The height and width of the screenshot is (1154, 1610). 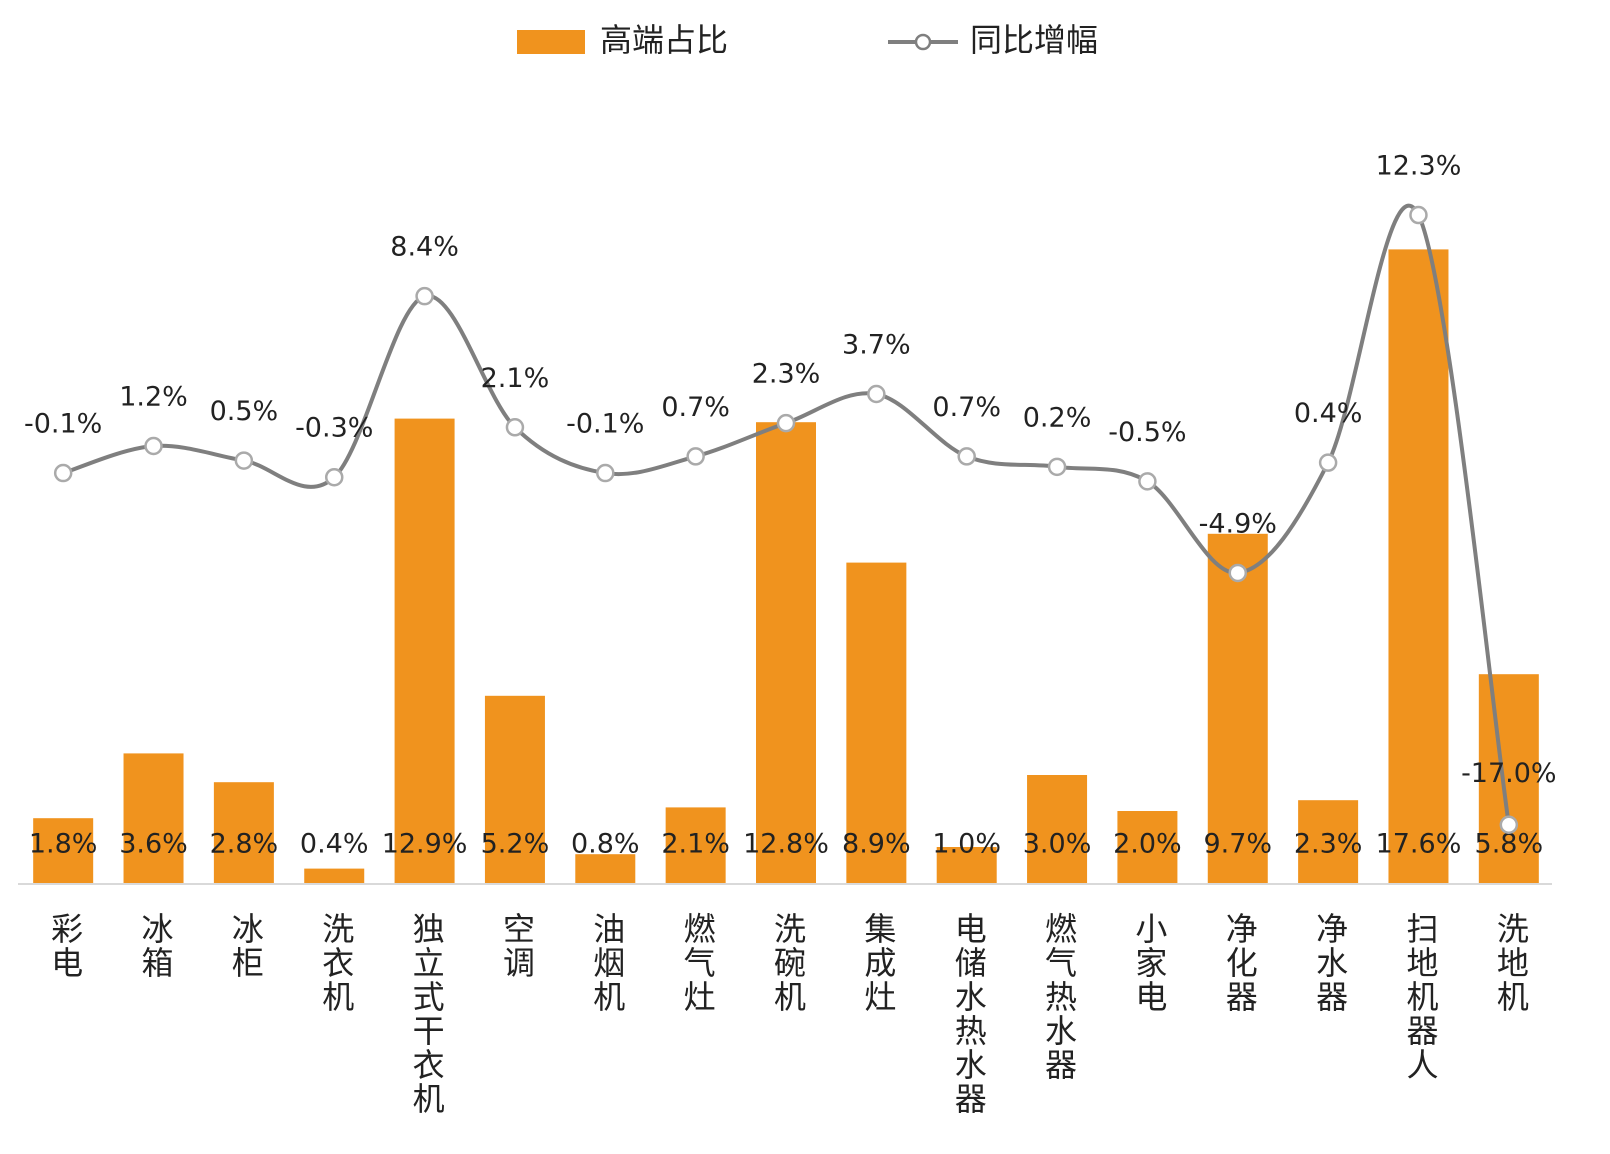 What do you see at coordinates (788, 963) in the screenshot?
I see `x-tick-label: 洗碗机` at bounding box center [788, 963].